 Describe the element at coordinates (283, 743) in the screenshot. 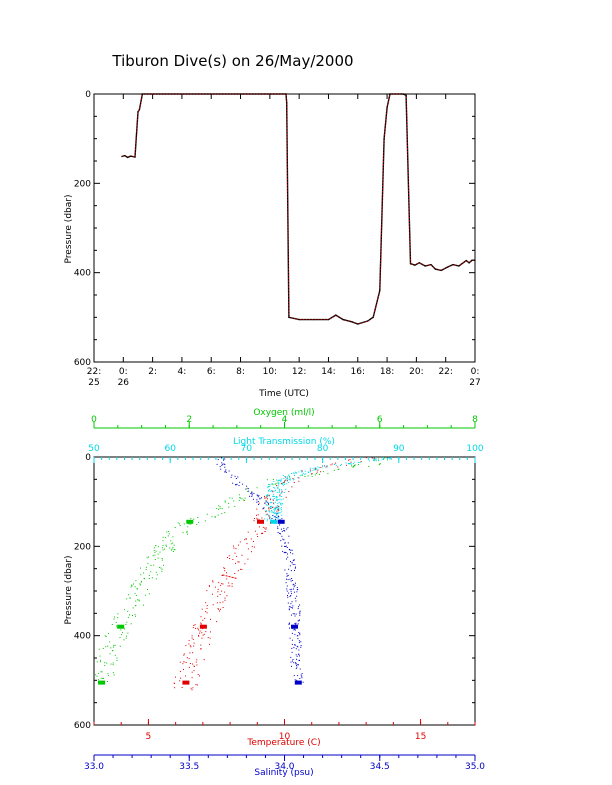

I see `temperature-axis-label: Temperature (C)` at that location.